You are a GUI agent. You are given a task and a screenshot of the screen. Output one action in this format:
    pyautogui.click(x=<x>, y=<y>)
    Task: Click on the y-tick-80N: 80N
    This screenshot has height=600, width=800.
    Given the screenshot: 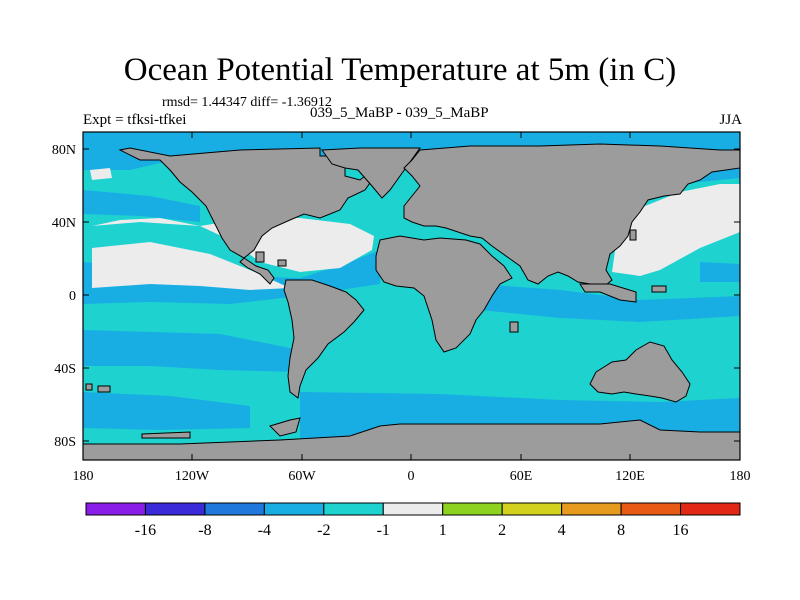 What is the action you would take?
    pyautogui.click(x=64, y=150)
    